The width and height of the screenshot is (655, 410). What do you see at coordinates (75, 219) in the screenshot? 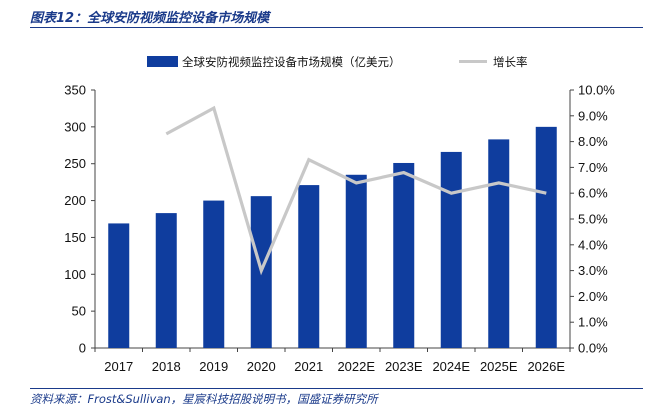
I see `y-left-tick-labels: 0 50 100 150 200 250 300 350` at bounding box center [75, 219].